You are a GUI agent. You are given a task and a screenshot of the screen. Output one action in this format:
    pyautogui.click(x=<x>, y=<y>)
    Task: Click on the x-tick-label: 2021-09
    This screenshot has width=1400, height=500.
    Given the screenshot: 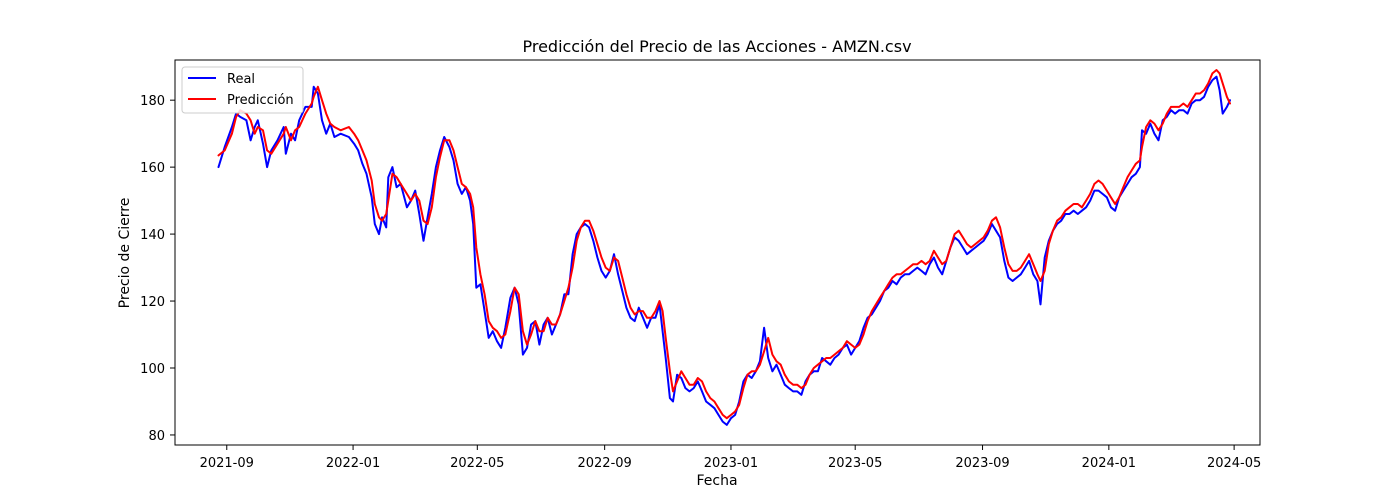 What is the action you would take?
    pyautogui.click(x=227, y=463)
    